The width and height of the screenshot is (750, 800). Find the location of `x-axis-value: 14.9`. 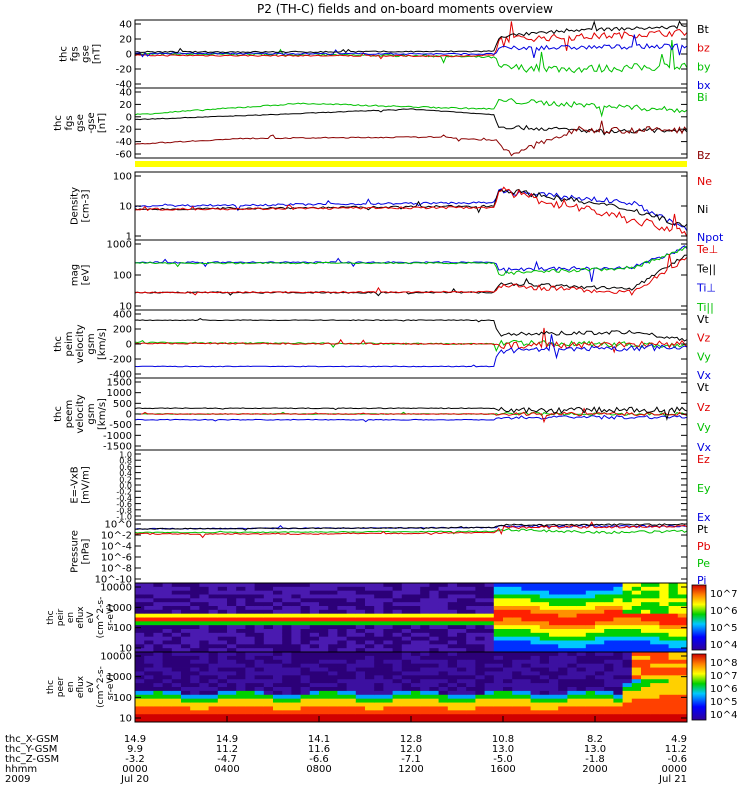

x-axis-value: 14.9 is located at coordinates (227, 739).